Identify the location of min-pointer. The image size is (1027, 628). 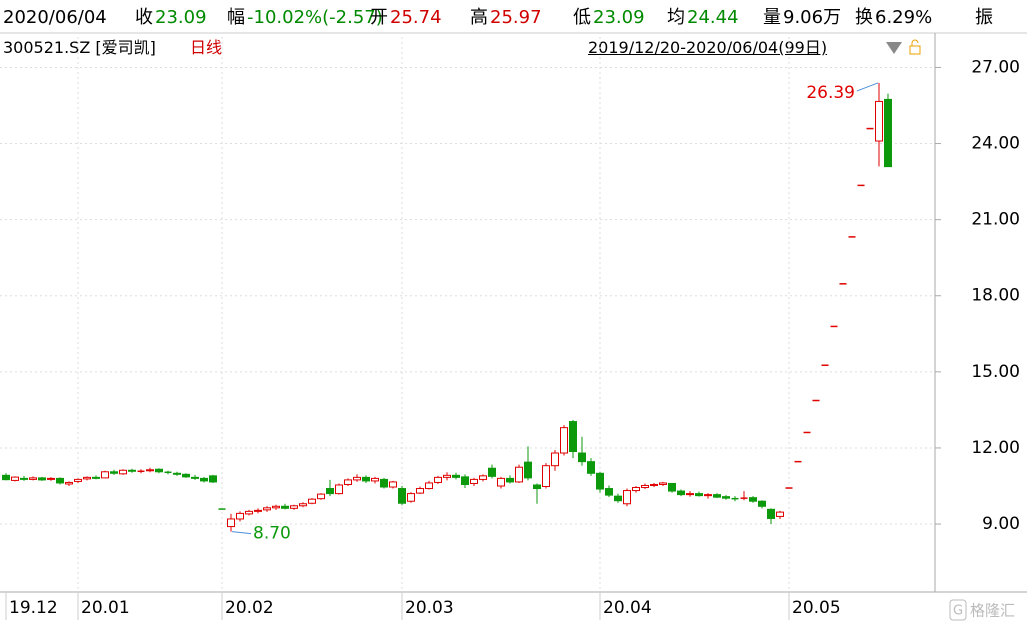
(241, 533).